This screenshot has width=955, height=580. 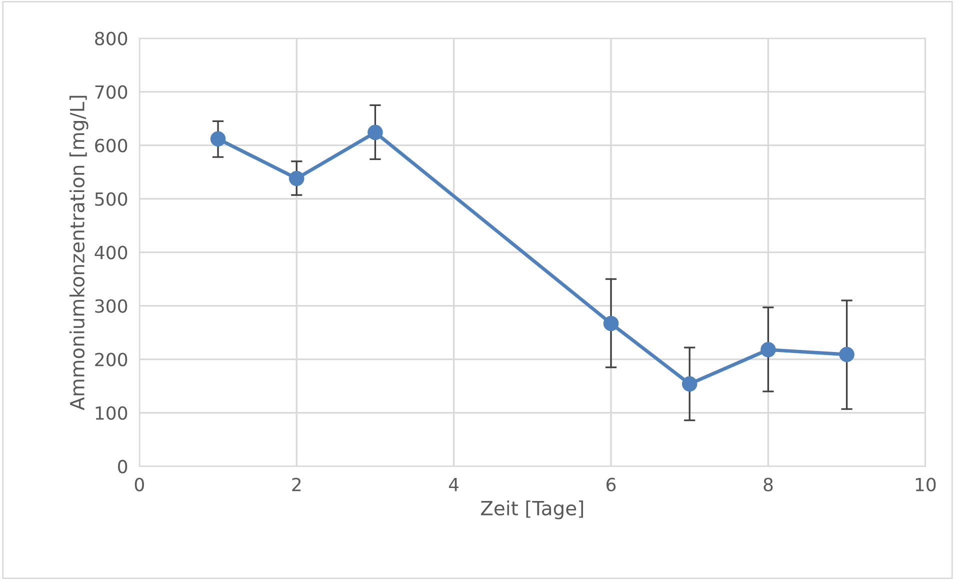 I want to click on y-tick-label: 200, so click(x=111, y=359).